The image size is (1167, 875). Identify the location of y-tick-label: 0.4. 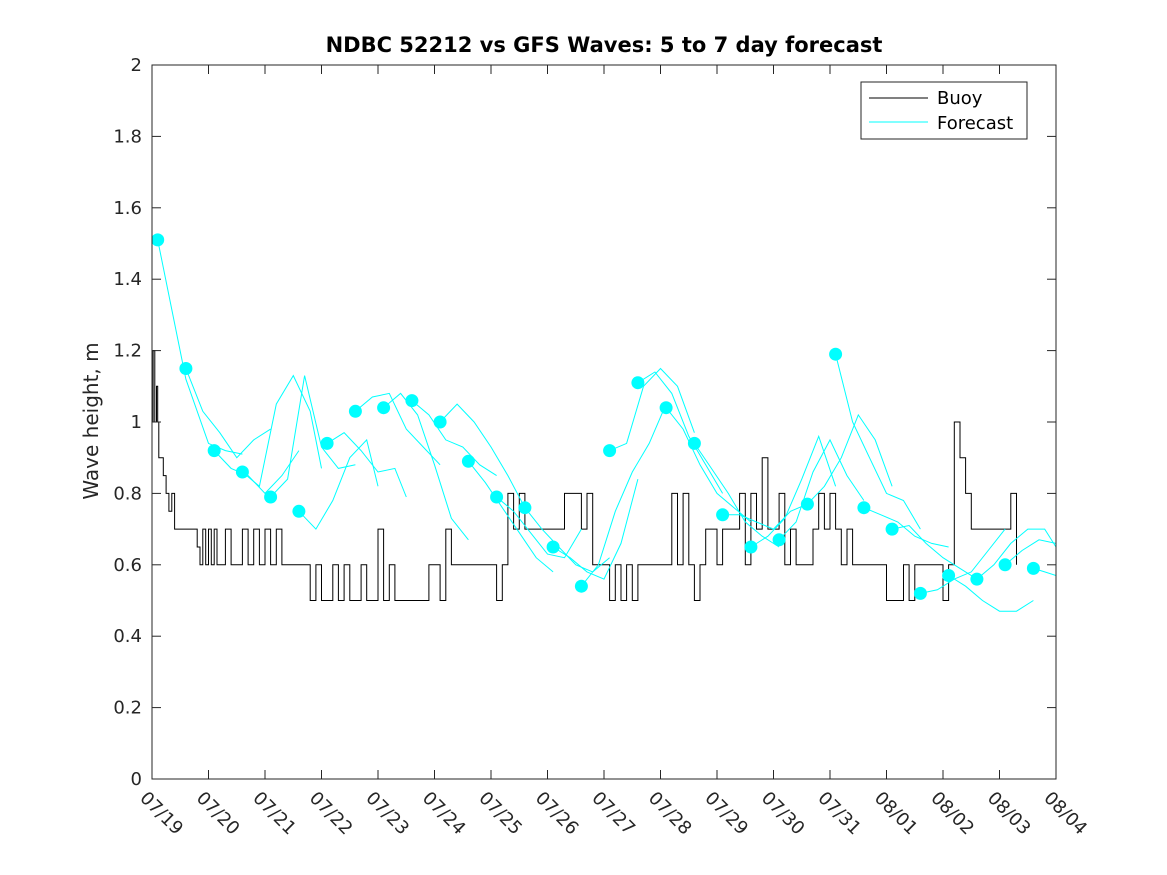
(127, 636).